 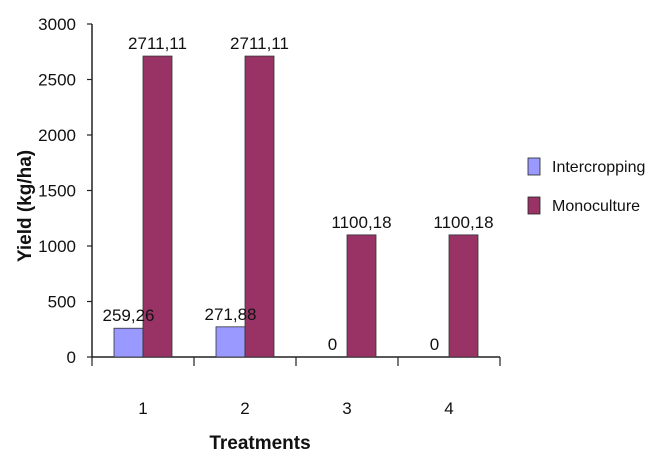 What do you see at coordinates (346, 408) in the screenshot?
I see `x-tick-label: 3` at bounding box center [346, 408].